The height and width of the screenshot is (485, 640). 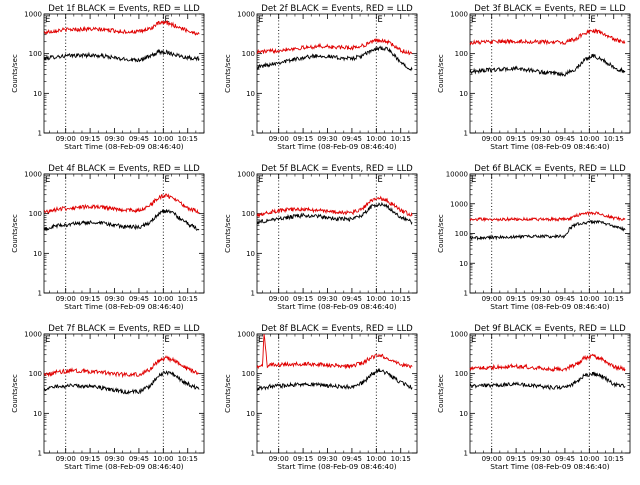 What do you see at coordinates (124, 9) in the screenshot?
I see `panel-title: Det 1f BLACK = Events, RED = LLD` at bounding box center [124, 9].